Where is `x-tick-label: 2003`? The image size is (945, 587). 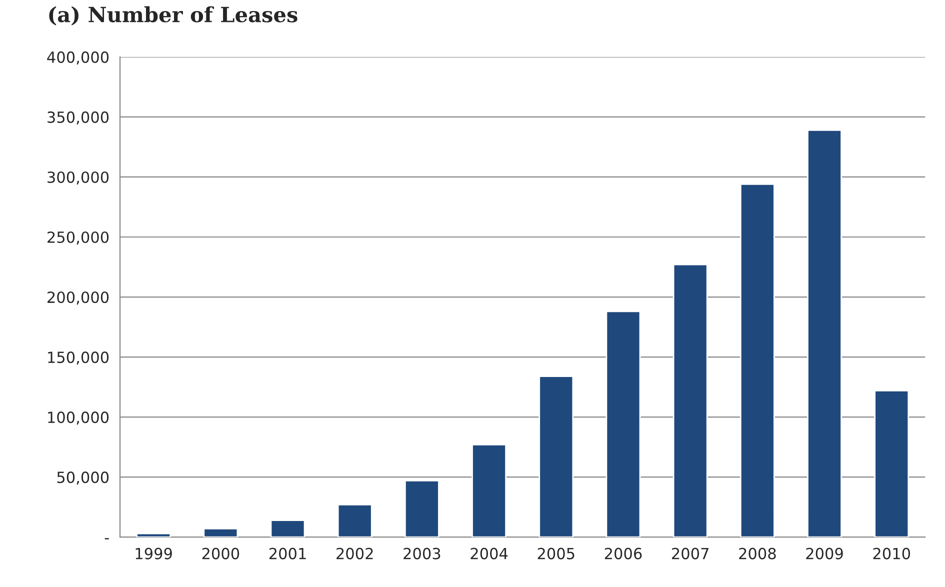 x-tick-label: 2003 is located at coordinates (422, 554).